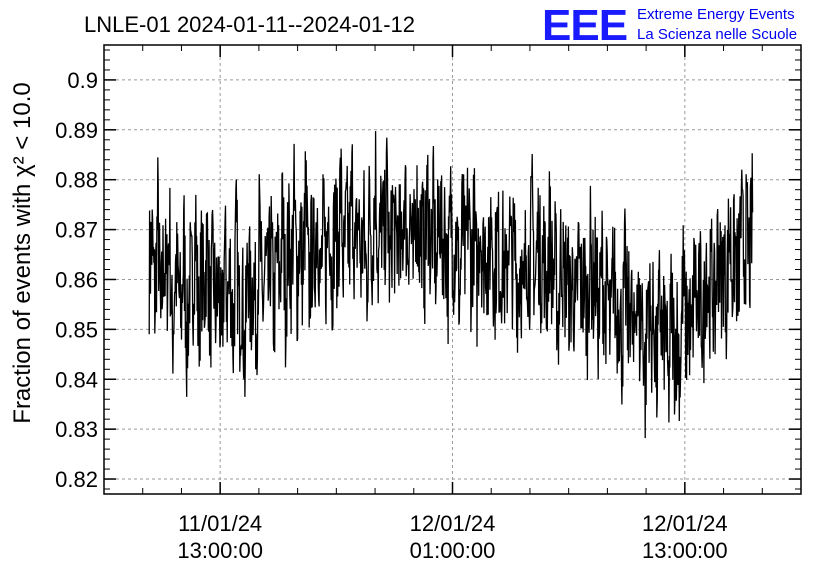 This screenshot has width=836, height=572. What do you see at coordinates (76, 329) in the screenshot?
I see `y-tick-label: 0.85` at bounding box center [76, 329].